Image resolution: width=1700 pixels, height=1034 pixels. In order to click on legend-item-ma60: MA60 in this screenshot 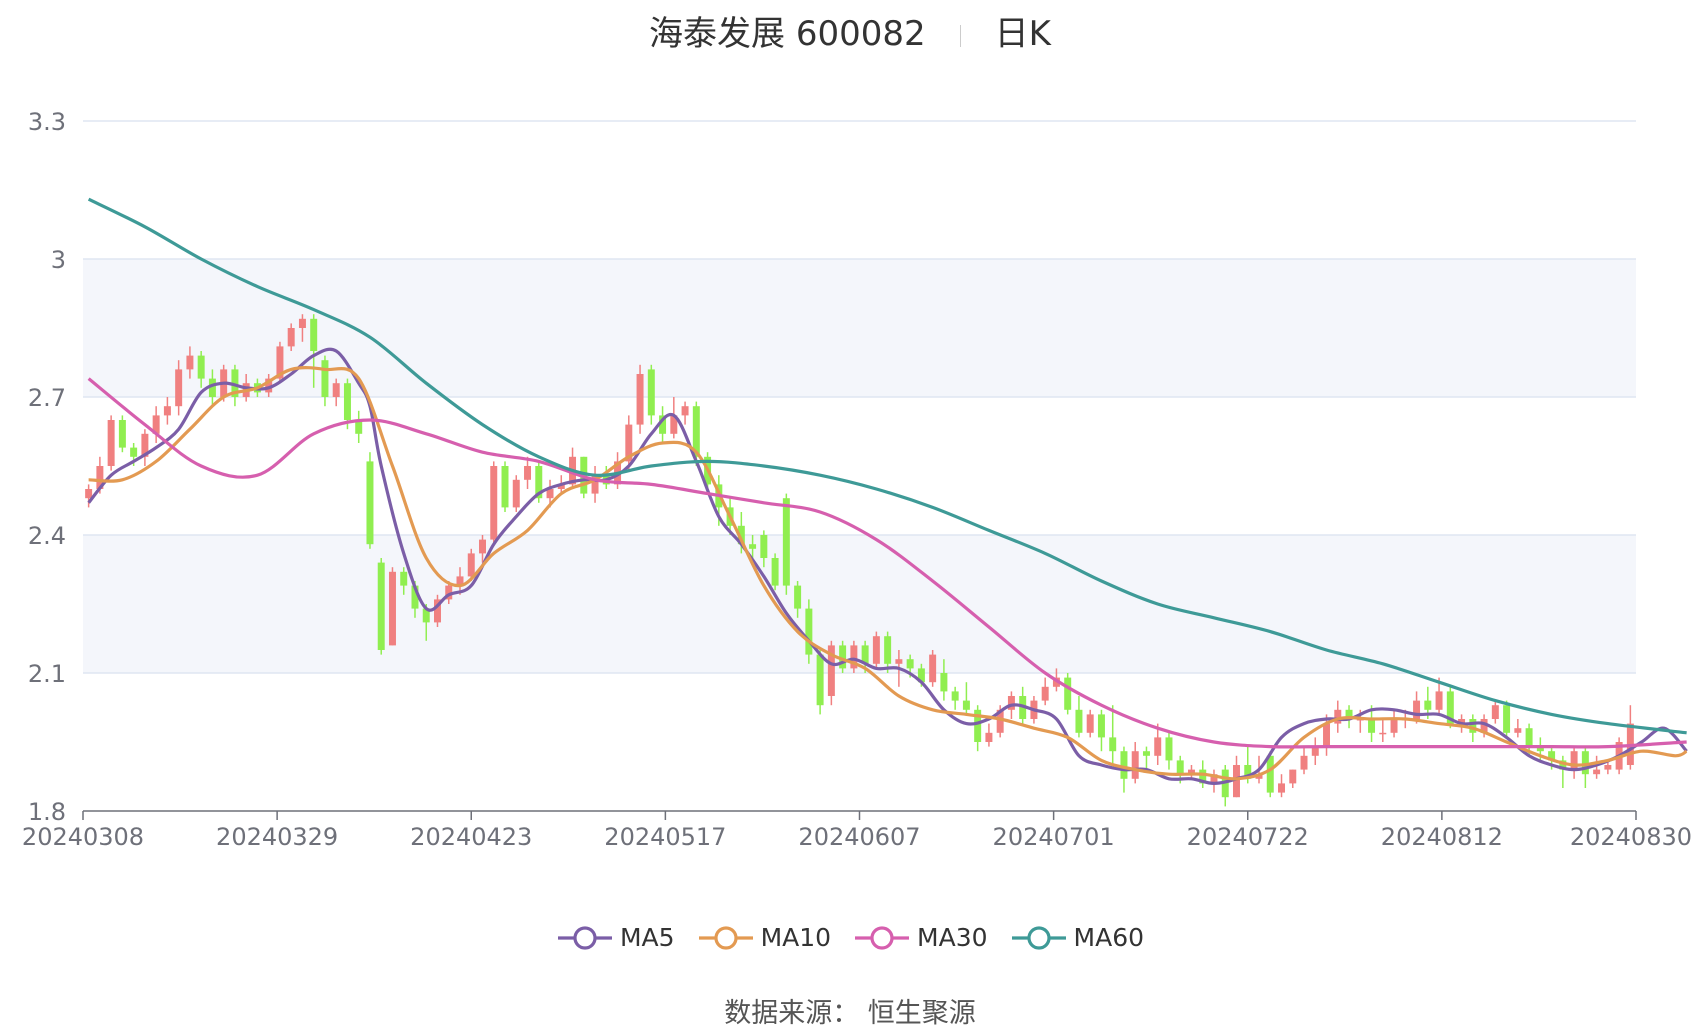, I will do `click(1077, 938)`.